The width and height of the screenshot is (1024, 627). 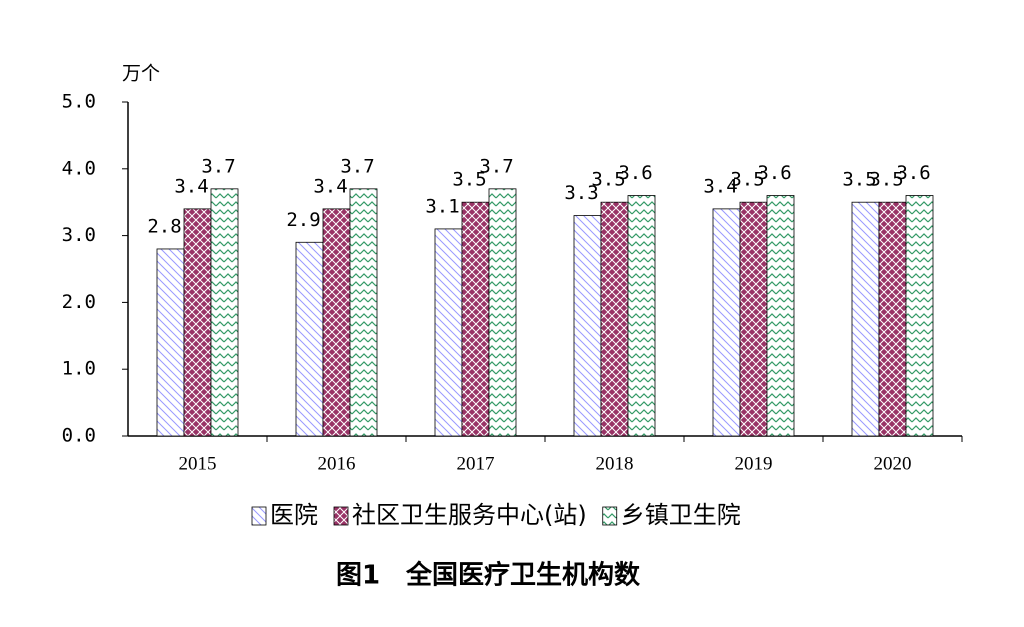 I want to click on data-label: 2.8, so click(x=164, y=226).